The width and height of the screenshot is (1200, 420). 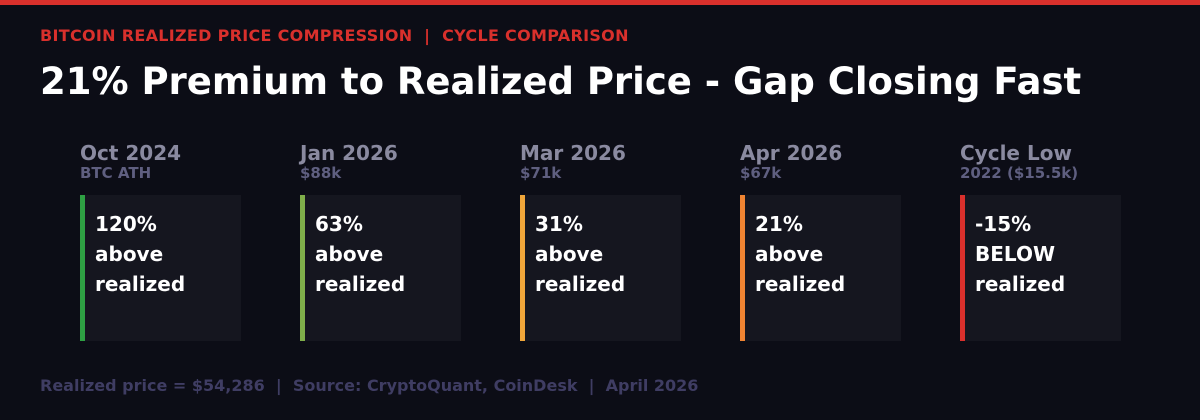 I want to click on cycle-column-jan-2026: Jan 2026 $88k 63% above realized, so click(x=380, y=241).